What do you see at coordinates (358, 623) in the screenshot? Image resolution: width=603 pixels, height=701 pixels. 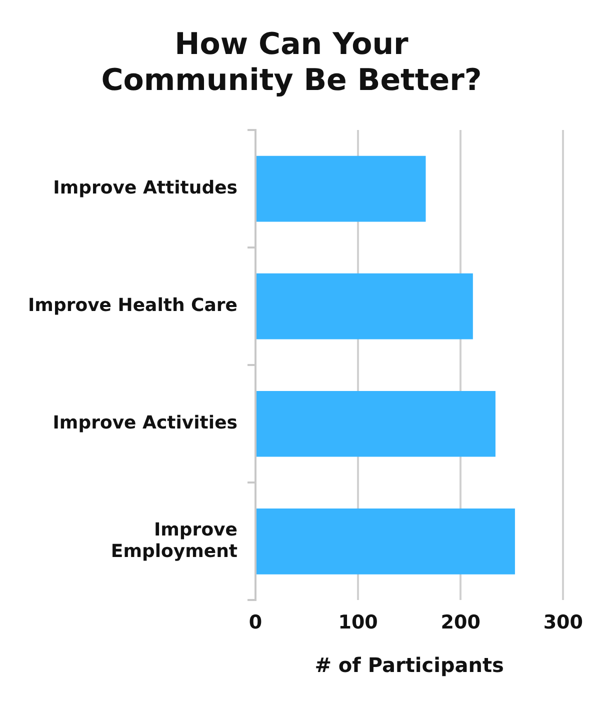 I see `x-tick-label: 100` at bounding box center [358, 623].